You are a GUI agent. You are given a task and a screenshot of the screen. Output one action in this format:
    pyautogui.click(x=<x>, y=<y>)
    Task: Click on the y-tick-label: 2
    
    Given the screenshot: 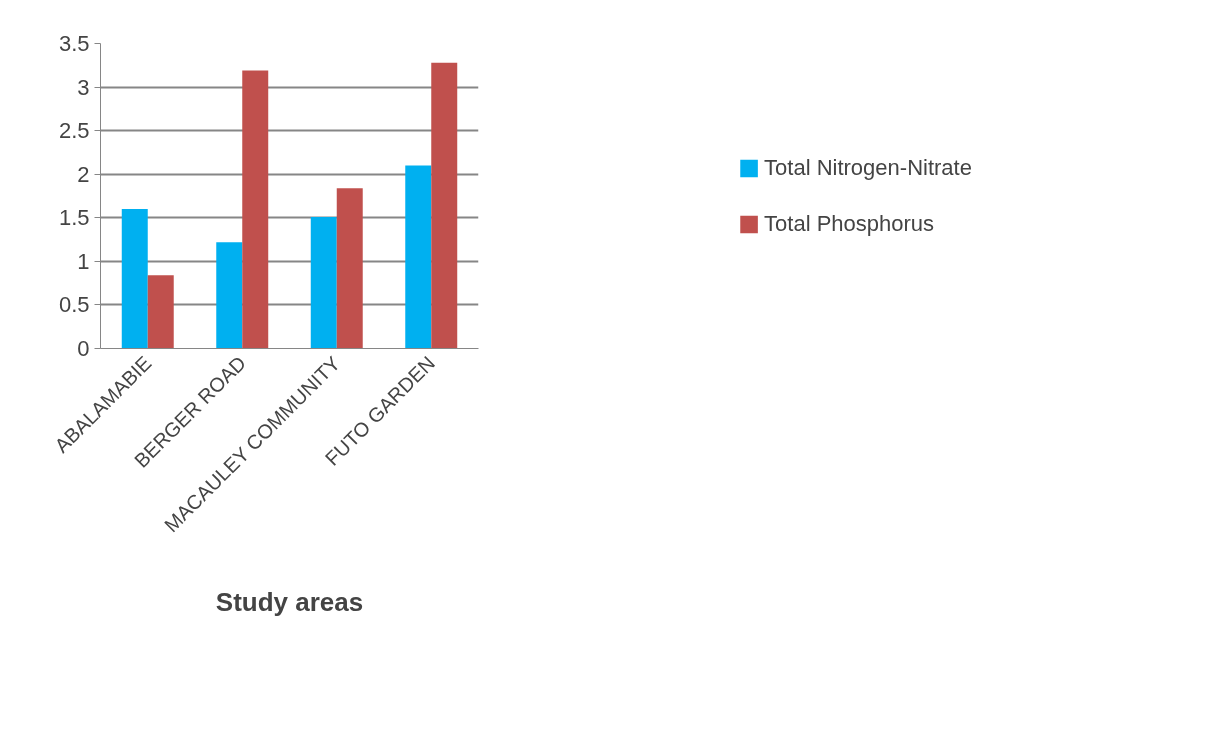 What is the action you would take?
    pyautogui.click(x=83, y=174)
    